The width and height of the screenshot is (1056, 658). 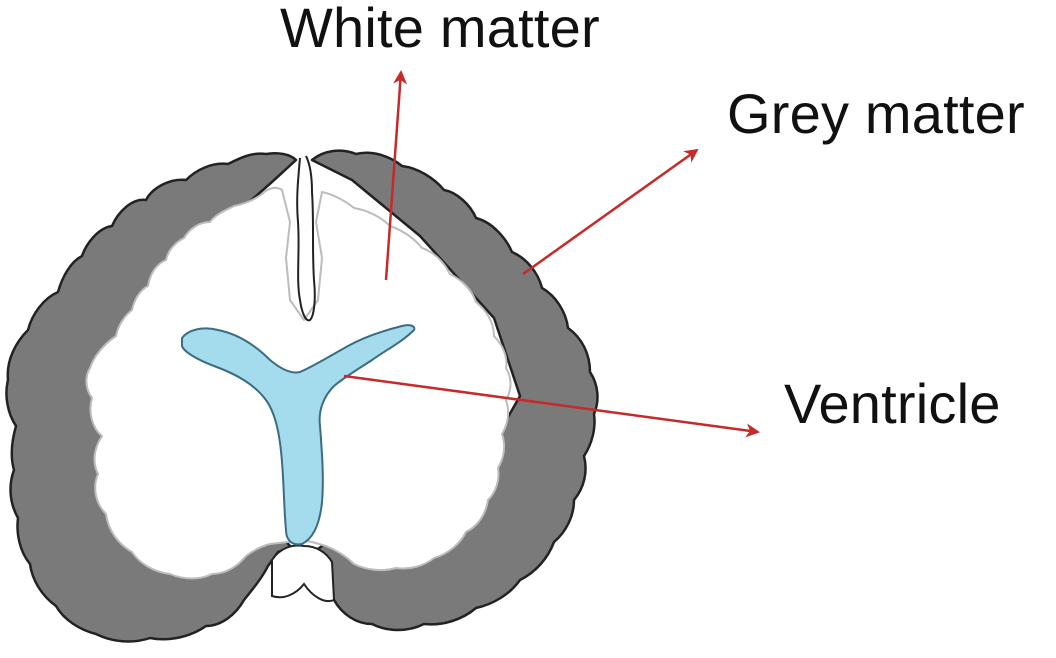 I want to click on ventricle-arrow, so click(x=551, y=406).